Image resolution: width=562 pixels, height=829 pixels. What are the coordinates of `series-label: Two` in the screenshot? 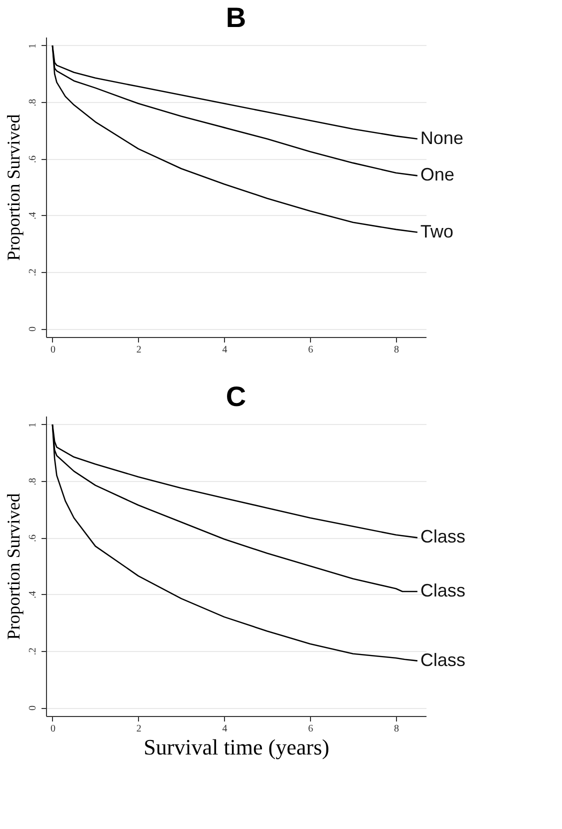 It's located at (437, 231).